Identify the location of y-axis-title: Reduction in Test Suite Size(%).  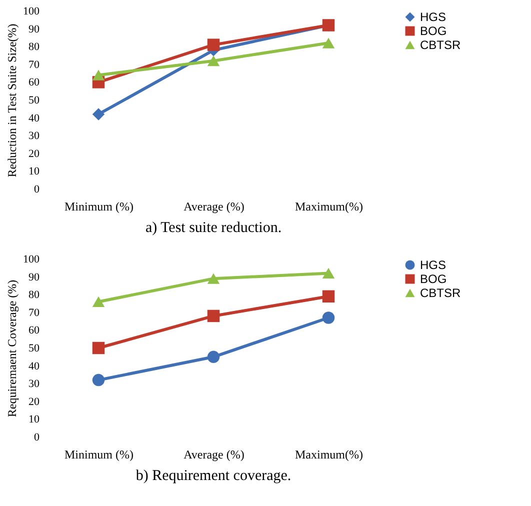
(12, 101).